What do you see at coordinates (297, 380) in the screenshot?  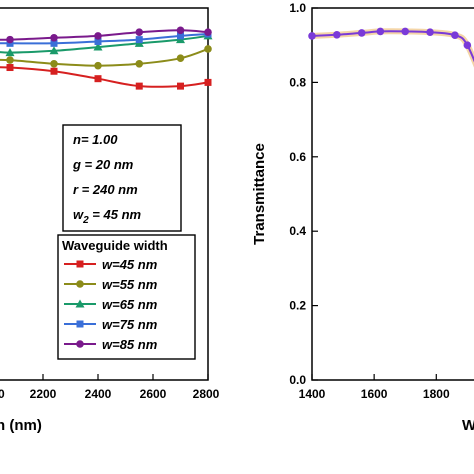 I see `right-y-tick-label: 0.0` at bounding box center [297, 380].